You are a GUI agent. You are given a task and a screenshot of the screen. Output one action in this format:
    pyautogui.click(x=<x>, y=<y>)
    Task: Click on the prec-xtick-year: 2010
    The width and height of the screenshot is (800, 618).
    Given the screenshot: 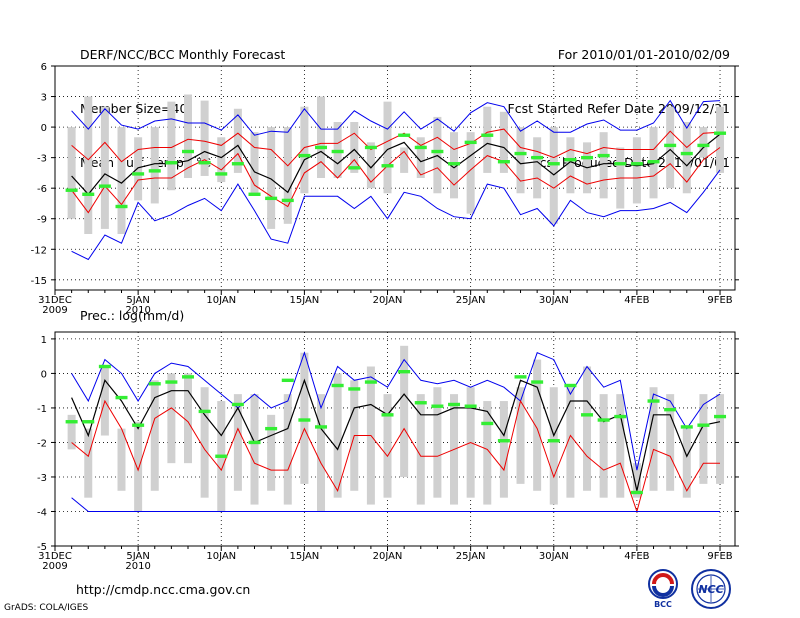 What is the action you would take?
    pyautogui.click(x=137, y=566)
    